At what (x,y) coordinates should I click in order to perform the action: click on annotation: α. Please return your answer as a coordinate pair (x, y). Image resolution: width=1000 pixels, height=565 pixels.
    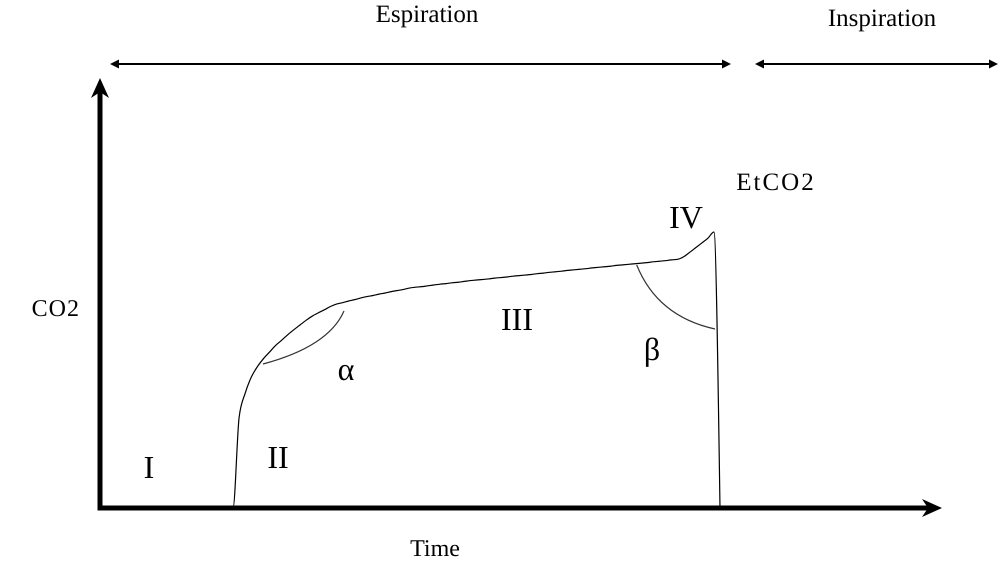
    Looking at the image, I should click on (346, 369).